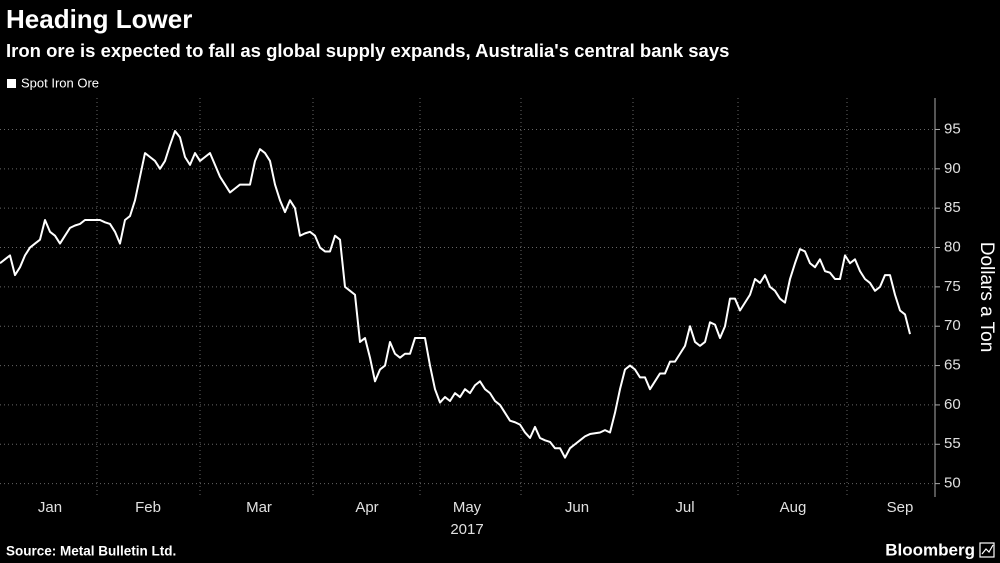  I want to click on brand-icon, so click(987, 550).